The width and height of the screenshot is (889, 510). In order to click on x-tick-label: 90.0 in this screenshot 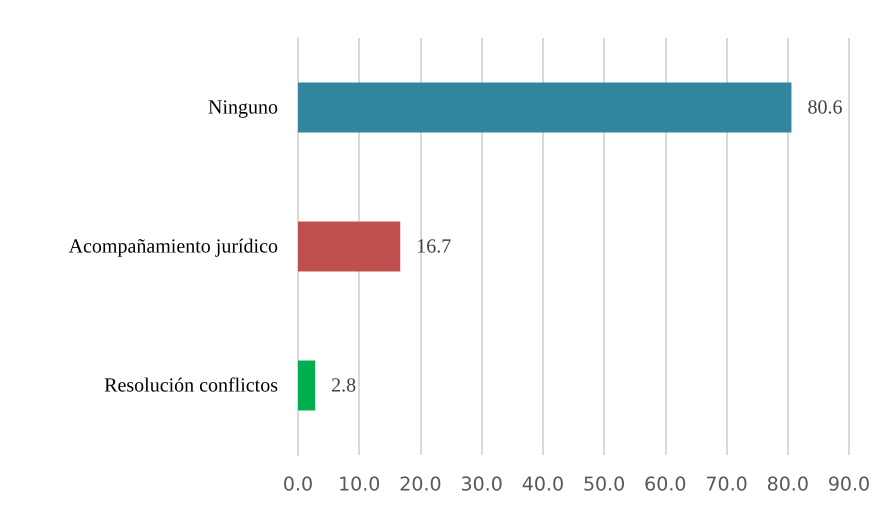, I will do `click(849, 485)`.